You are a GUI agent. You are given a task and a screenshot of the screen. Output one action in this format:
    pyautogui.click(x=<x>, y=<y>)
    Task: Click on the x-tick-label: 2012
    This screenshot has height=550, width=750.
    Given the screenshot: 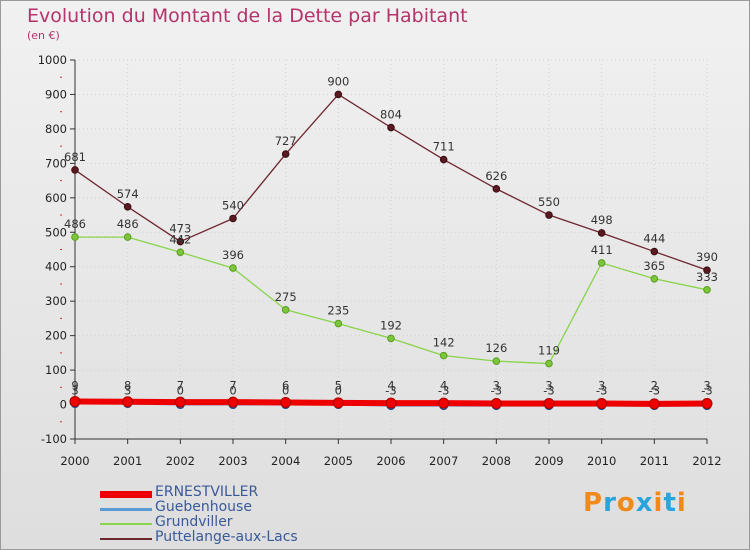 What is the action you would take?
    pyautogui.click(x=706, y=461)
    